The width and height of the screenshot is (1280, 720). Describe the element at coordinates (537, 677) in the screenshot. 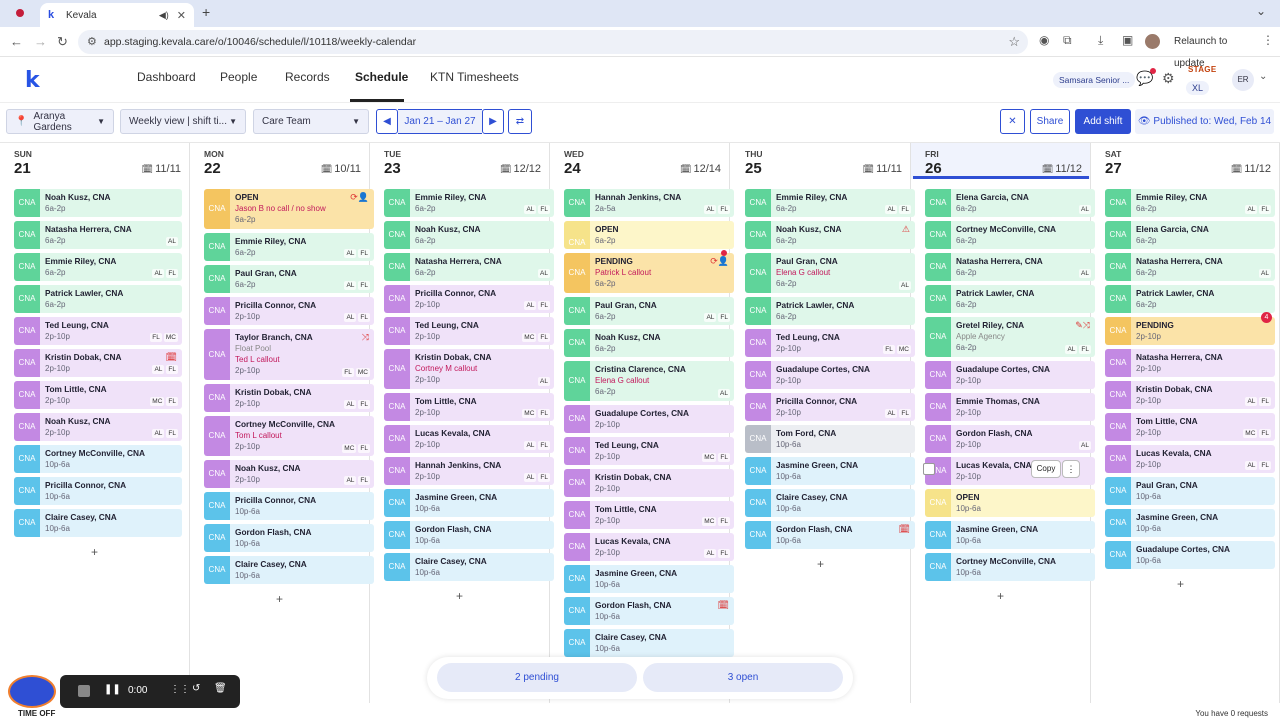

I see `pending-filter-button: 2 pending` at that location.